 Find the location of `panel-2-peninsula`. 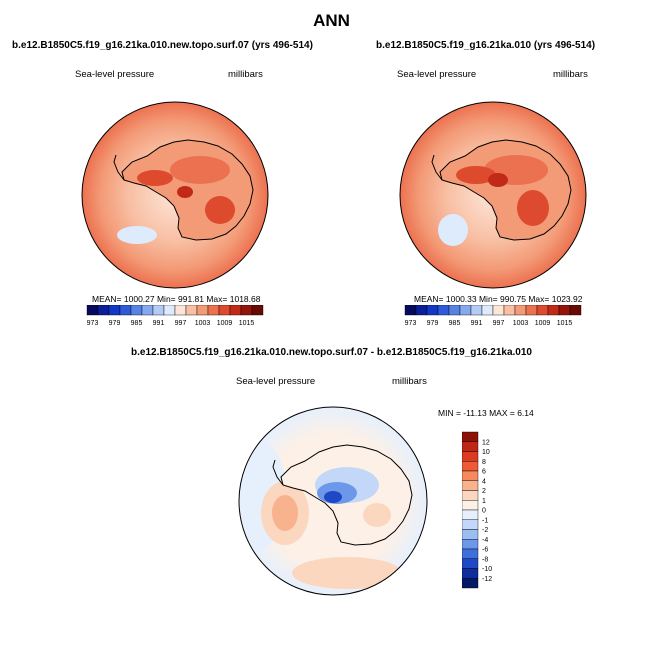

panel-2-peninsula is located at coordinates (437, 167).